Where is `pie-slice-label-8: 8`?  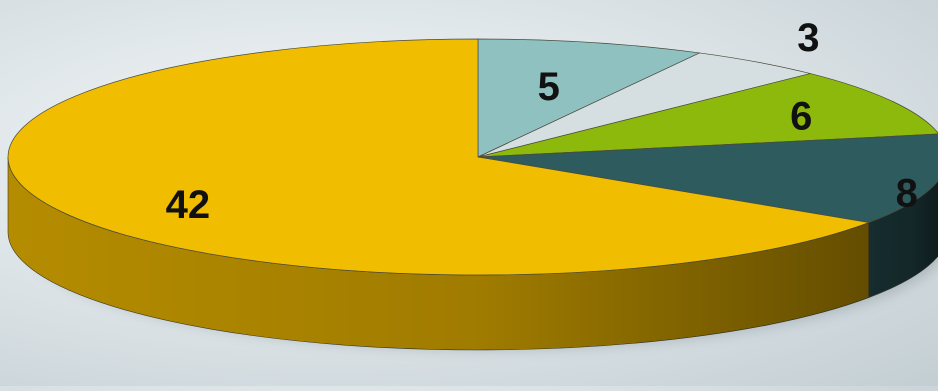 pie-slice-label-8: 8 is located at coordinates (907, 193).